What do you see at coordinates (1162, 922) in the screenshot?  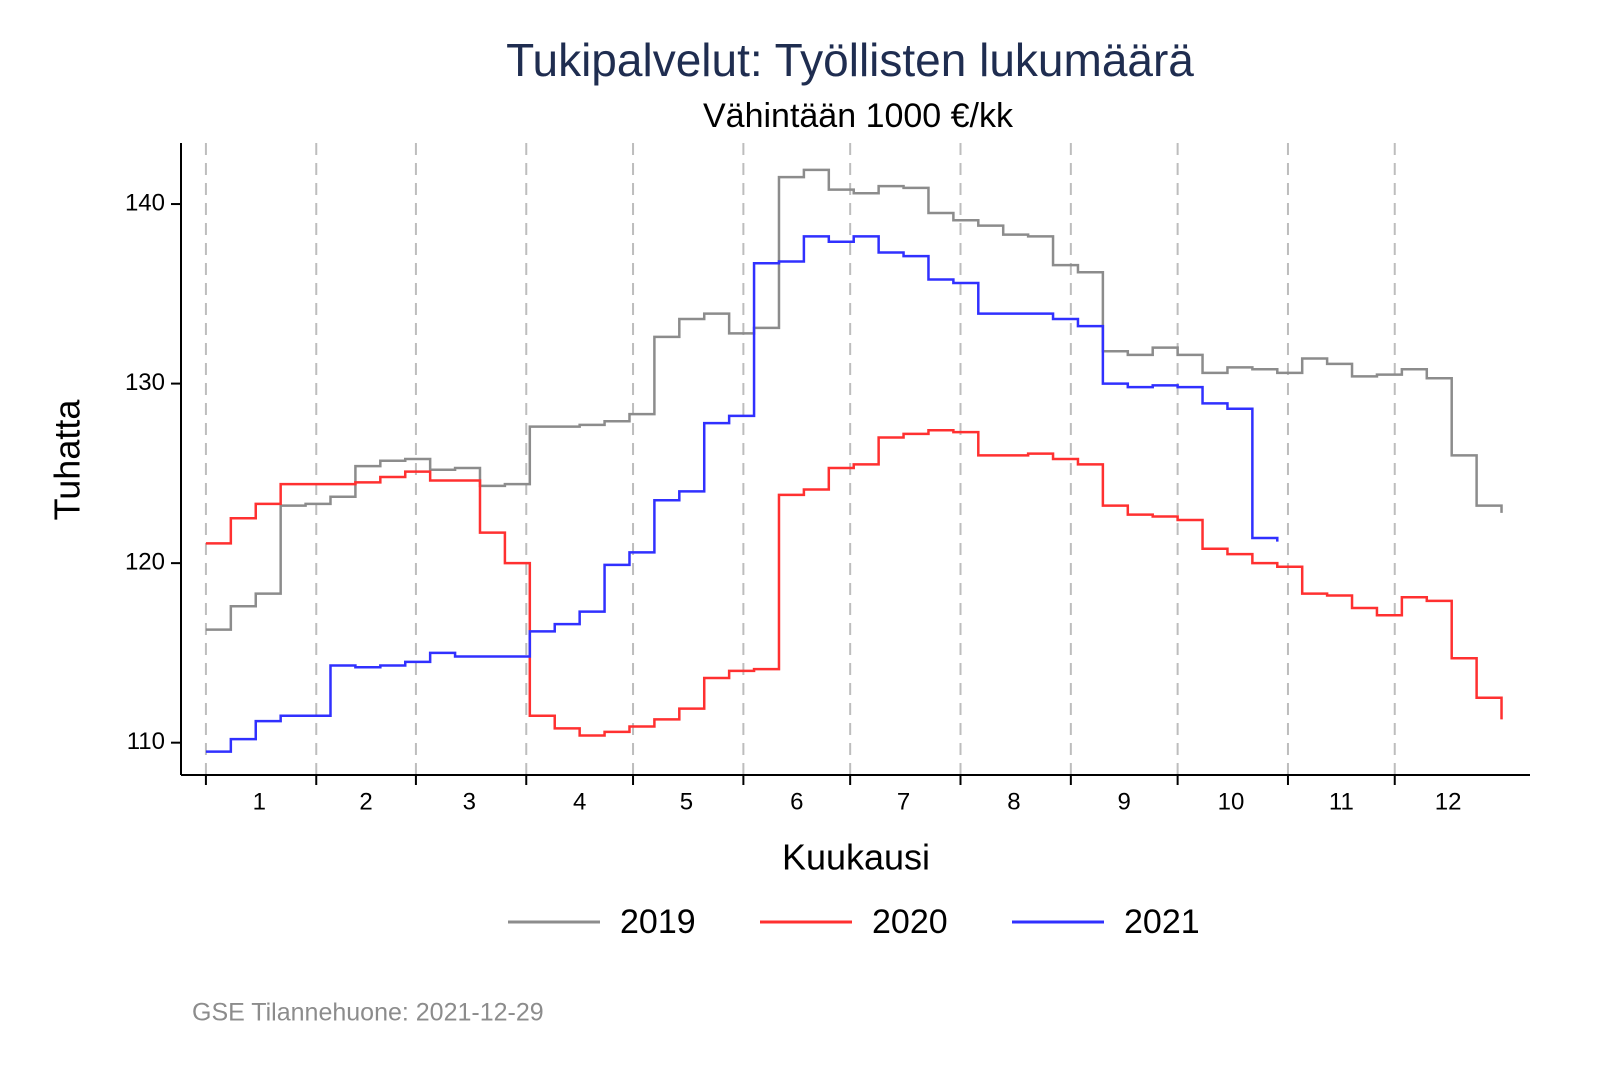 I see `legend-label: 2021` at bounding box center [1162, 922].